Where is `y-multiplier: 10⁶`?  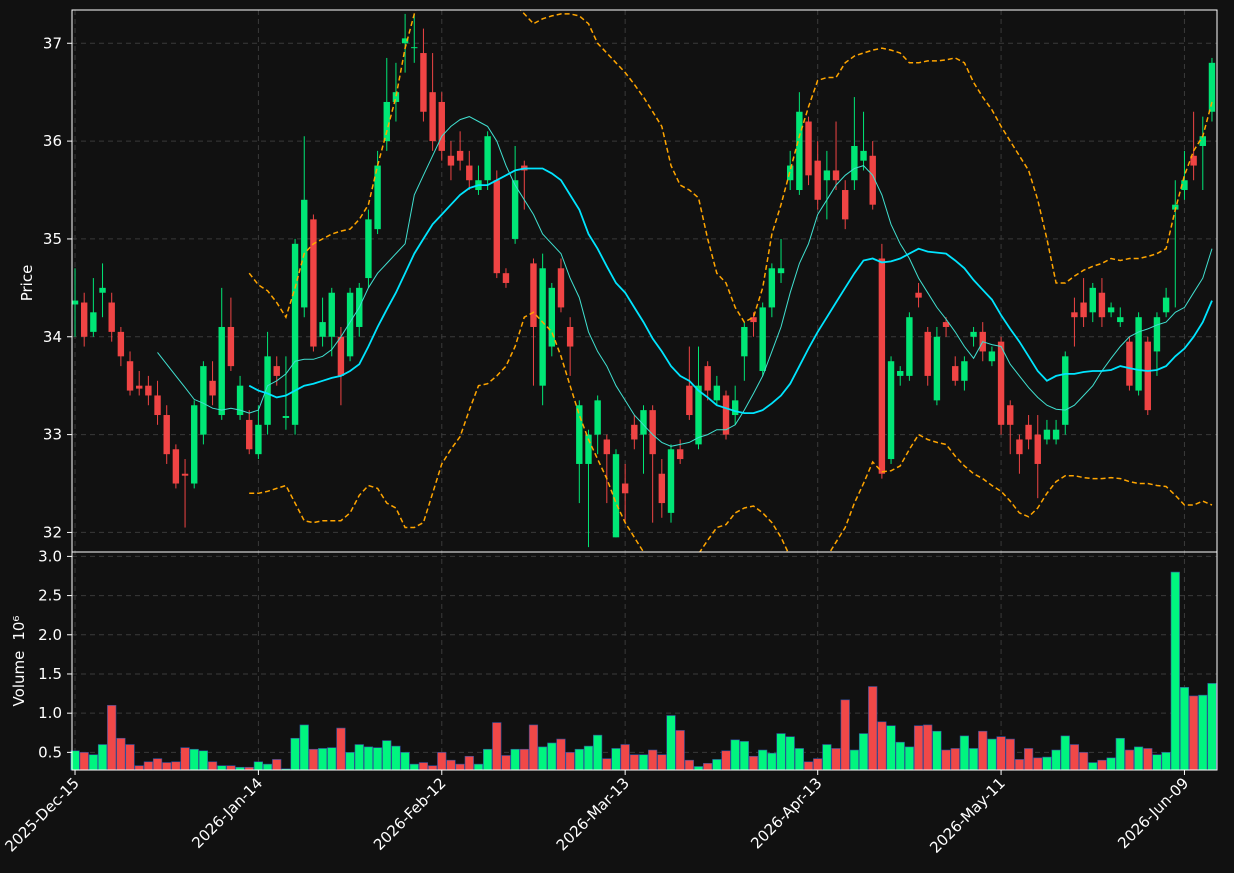 y-multiplier: 10⁶ is located at coordinates (19, 628).